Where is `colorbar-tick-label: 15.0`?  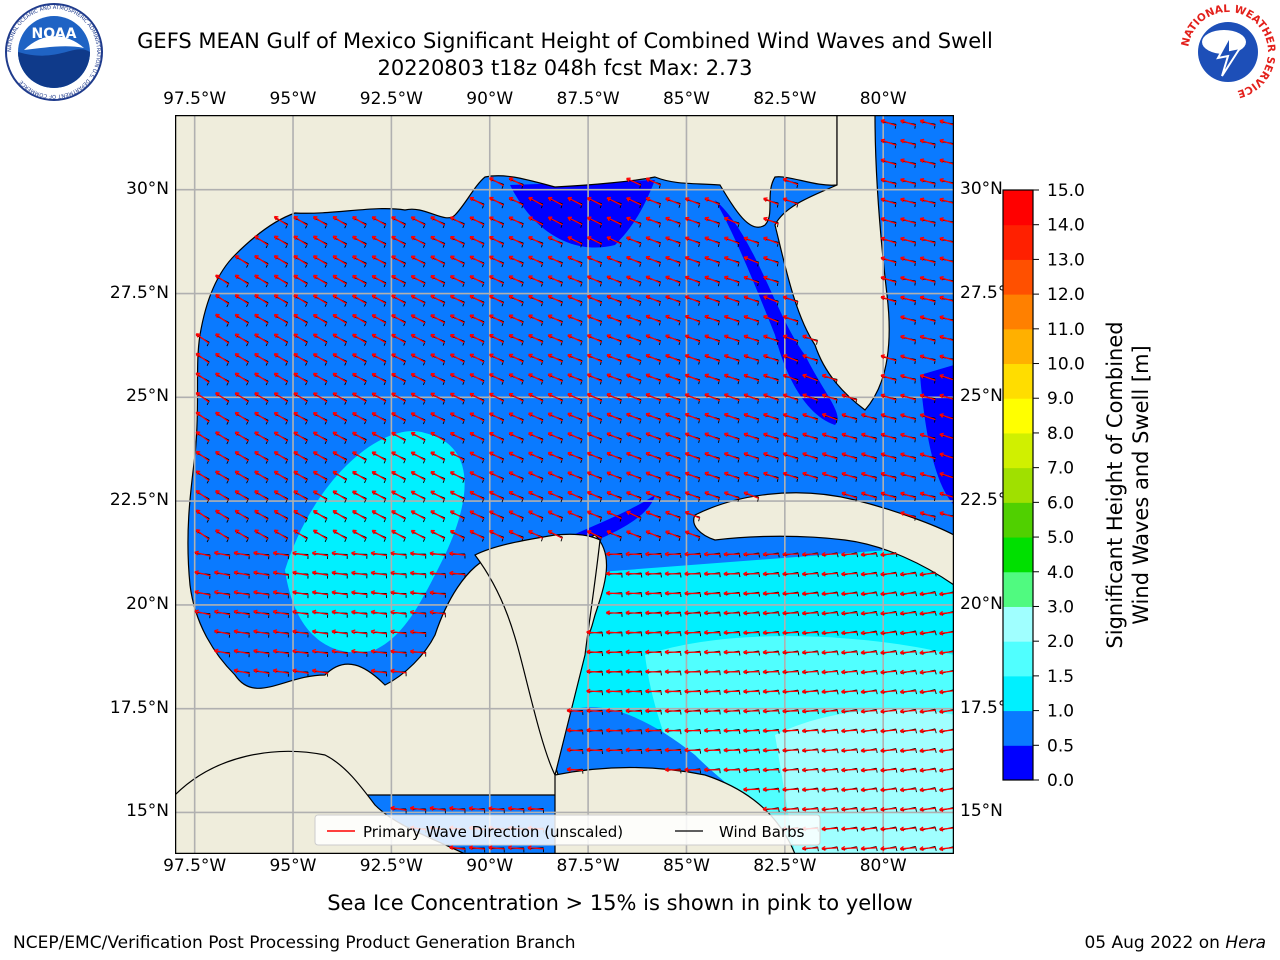
colorbar-tick-label: 15.0 is located at coordinates (1066, 191).